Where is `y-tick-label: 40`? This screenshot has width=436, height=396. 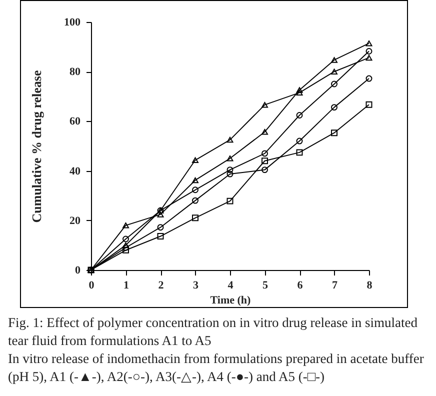 y-tick-label: 40 is located at coordinates (75, 171).